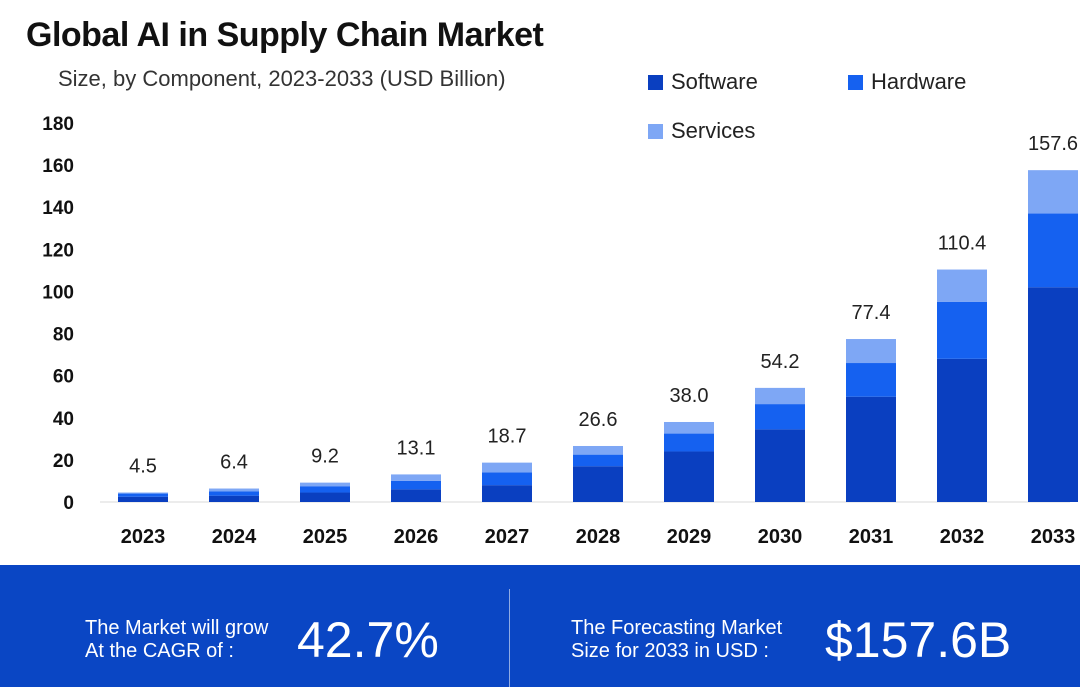  I want to click on cagr-text: The Market will grow At the CAGR of :, so click(176, 640).